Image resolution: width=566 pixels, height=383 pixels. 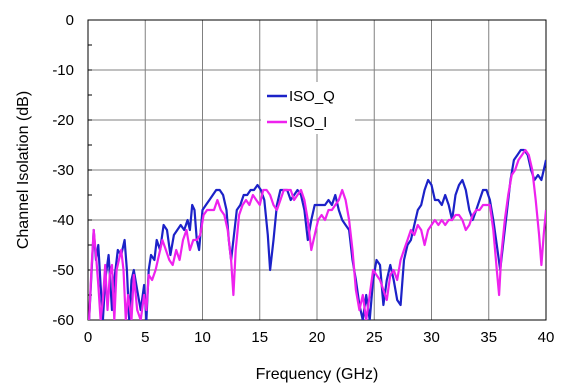 I want to click on y-axis-title: Channel Isolation (dB), so click(x=23, y=170).